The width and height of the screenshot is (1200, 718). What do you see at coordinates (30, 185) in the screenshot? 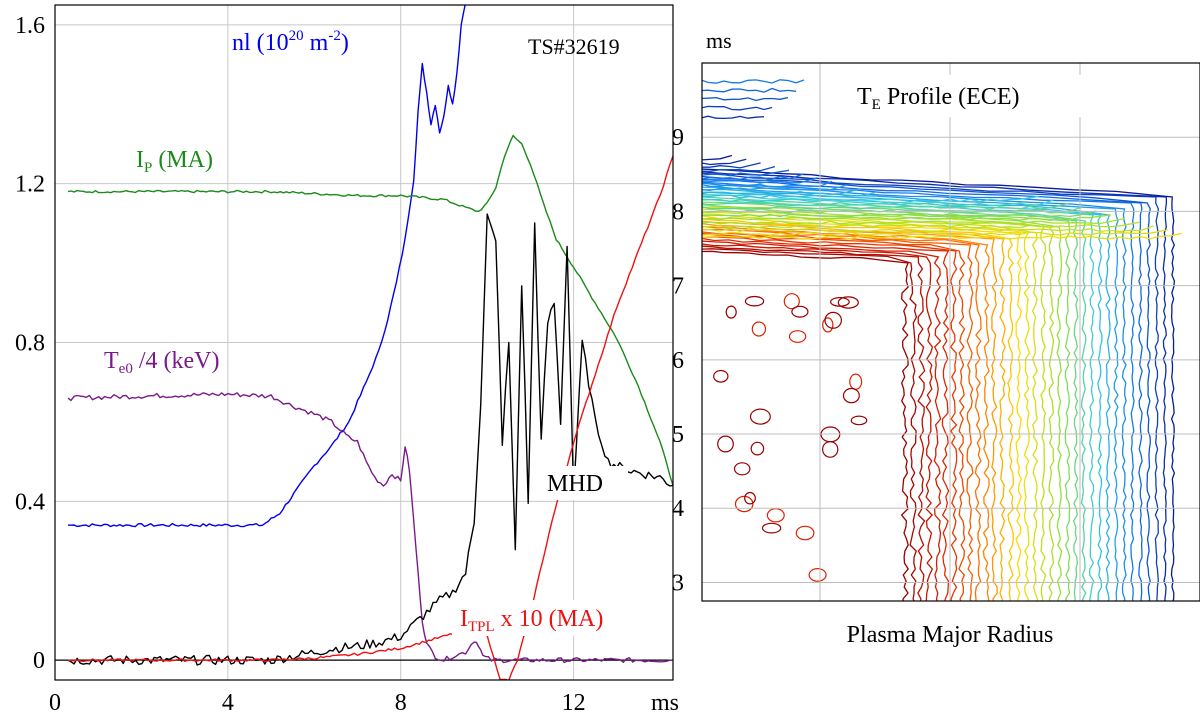
I see `y-tick-label: 1.2` at bounding box center [30, 185].